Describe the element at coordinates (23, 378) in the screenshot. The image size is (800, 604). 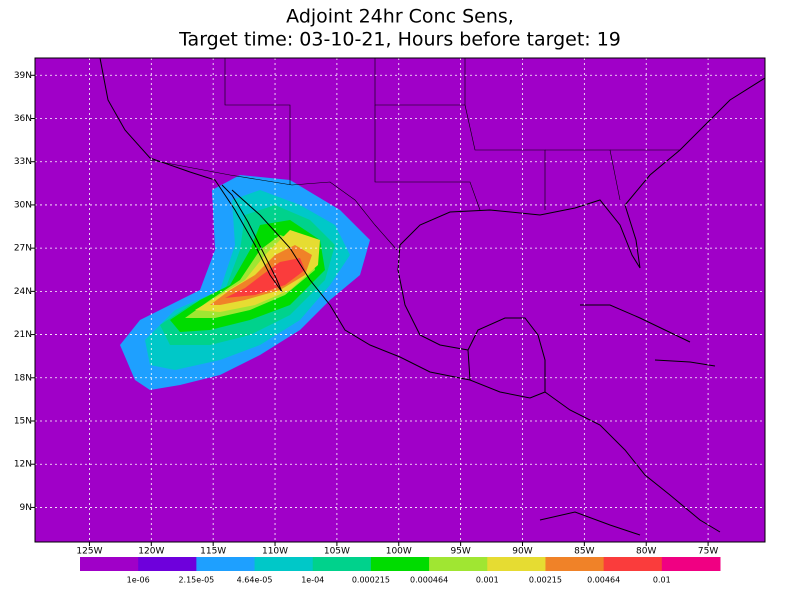
I see `y-tick-label: 18N` at that location.